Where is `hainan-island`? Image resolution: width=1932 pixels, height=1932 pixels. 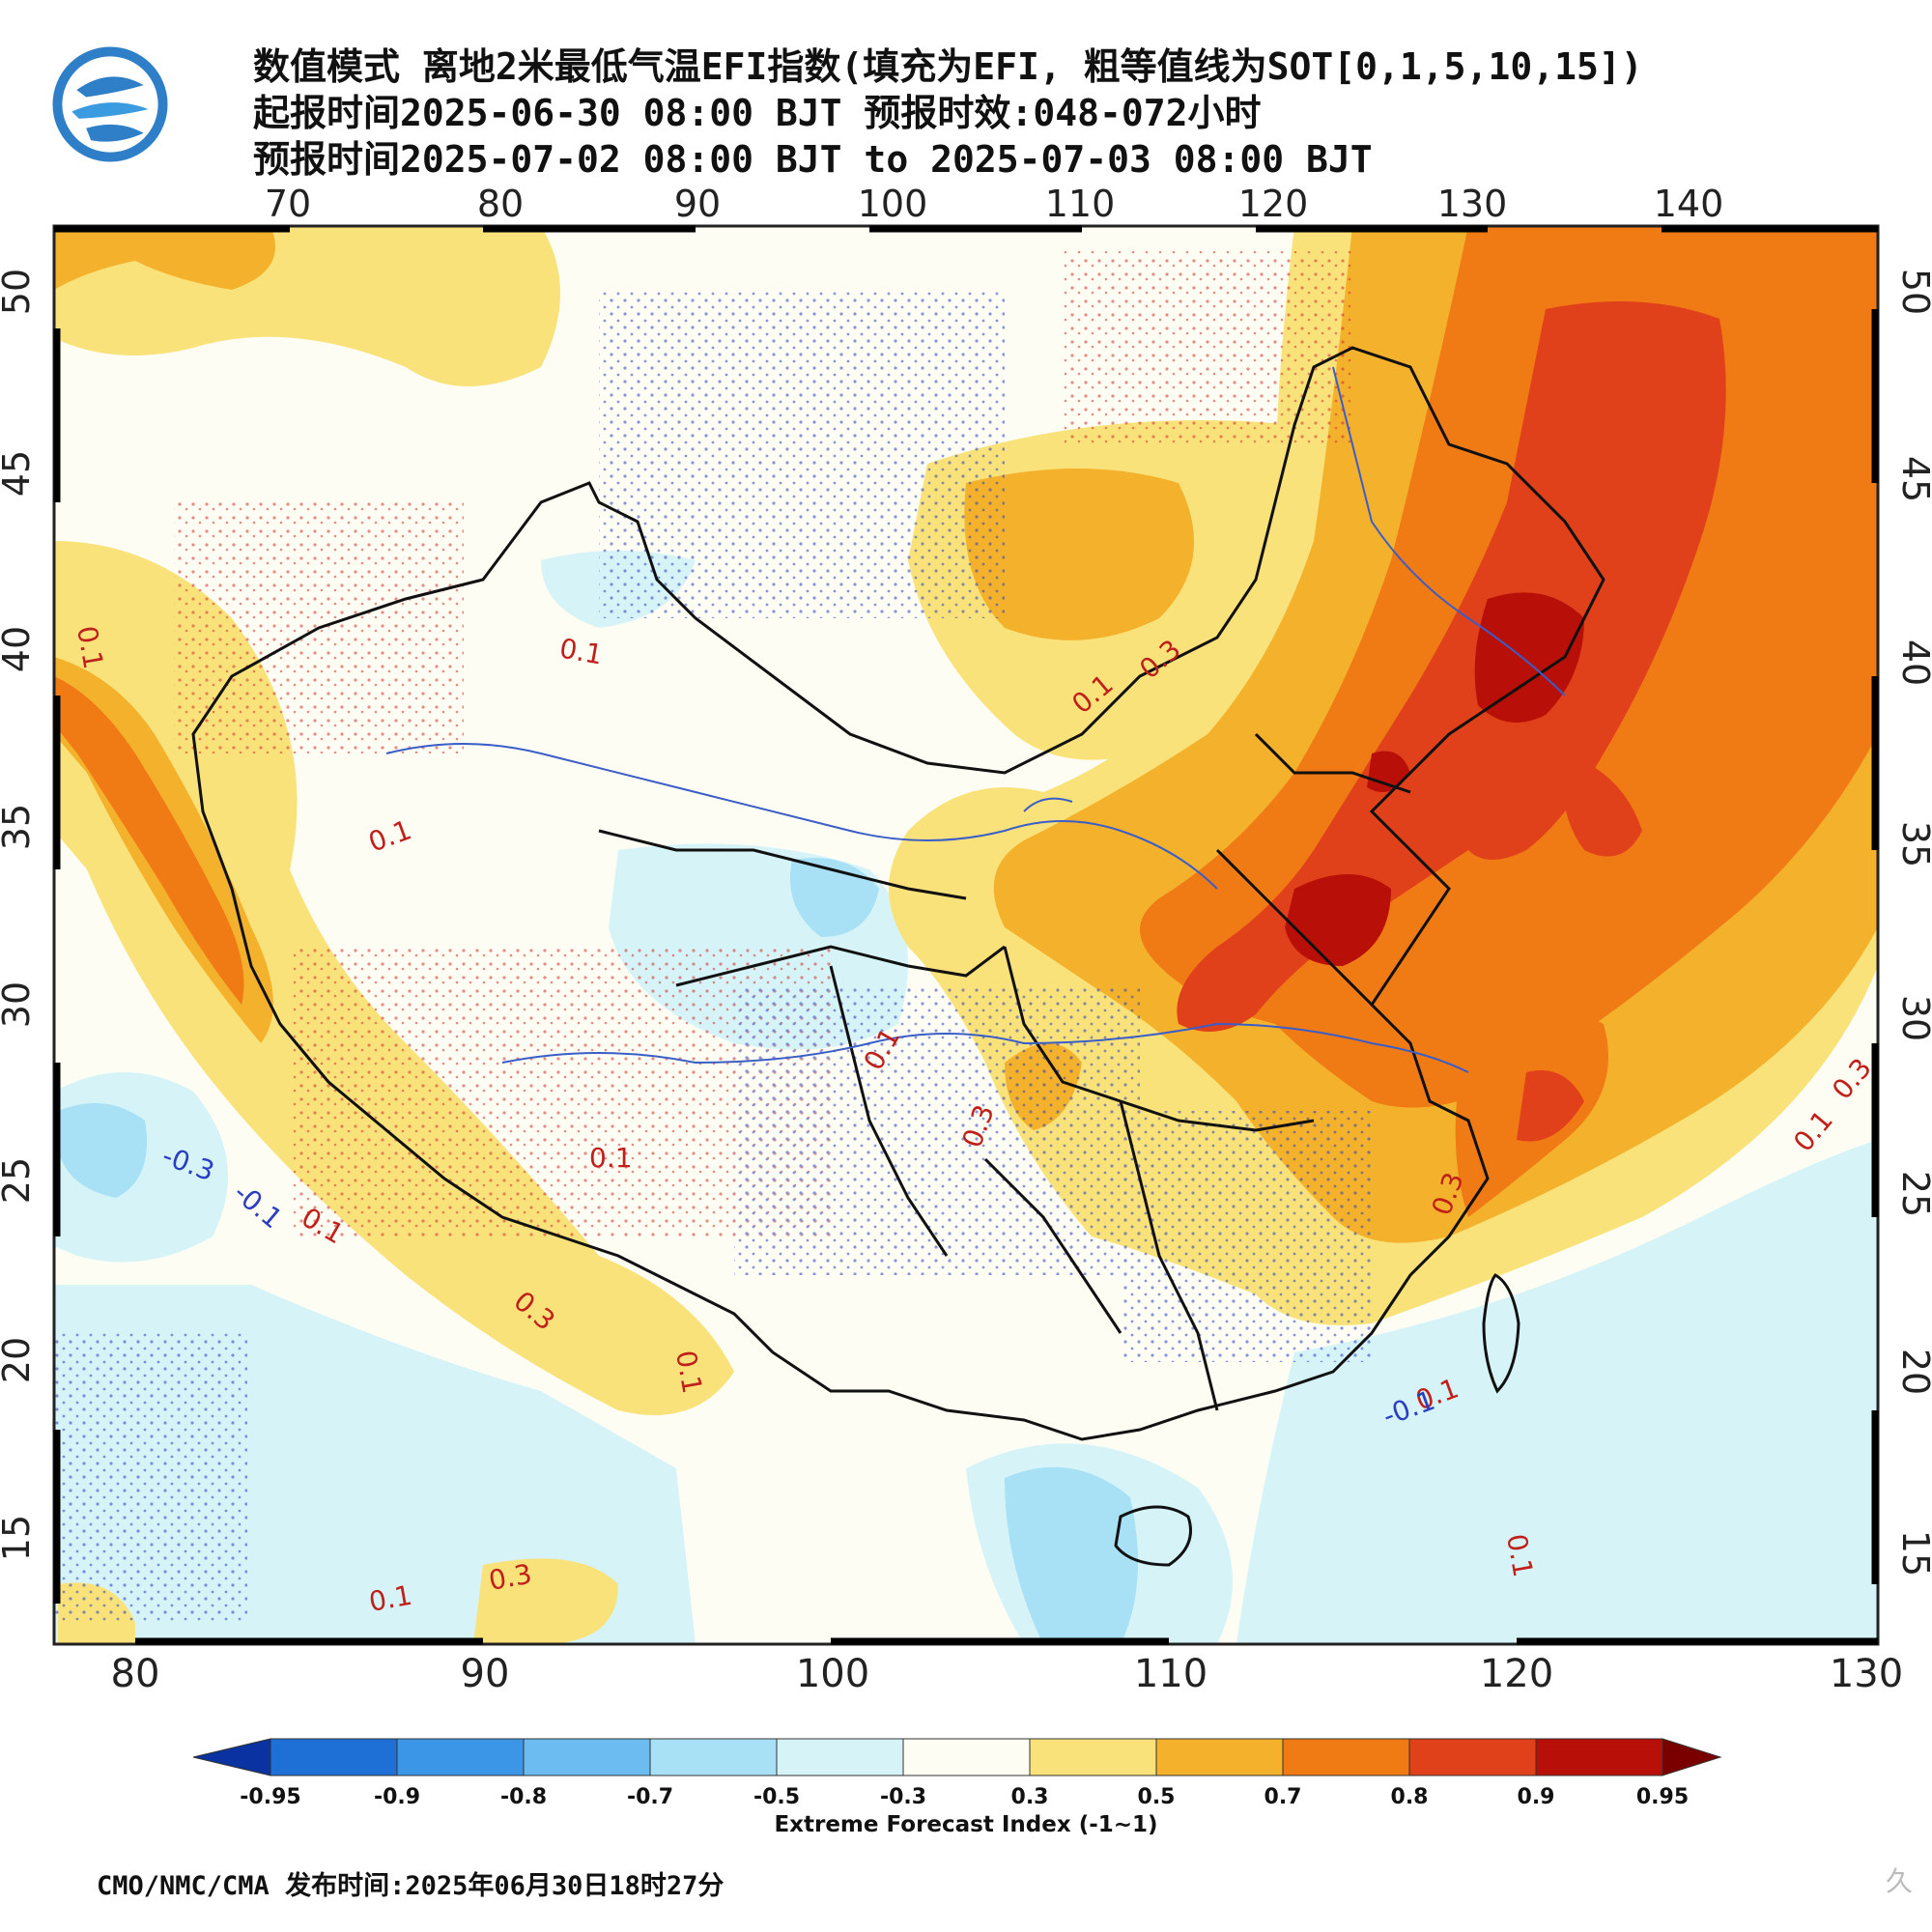 hainan-island is located at coordinates (1153, 1536).